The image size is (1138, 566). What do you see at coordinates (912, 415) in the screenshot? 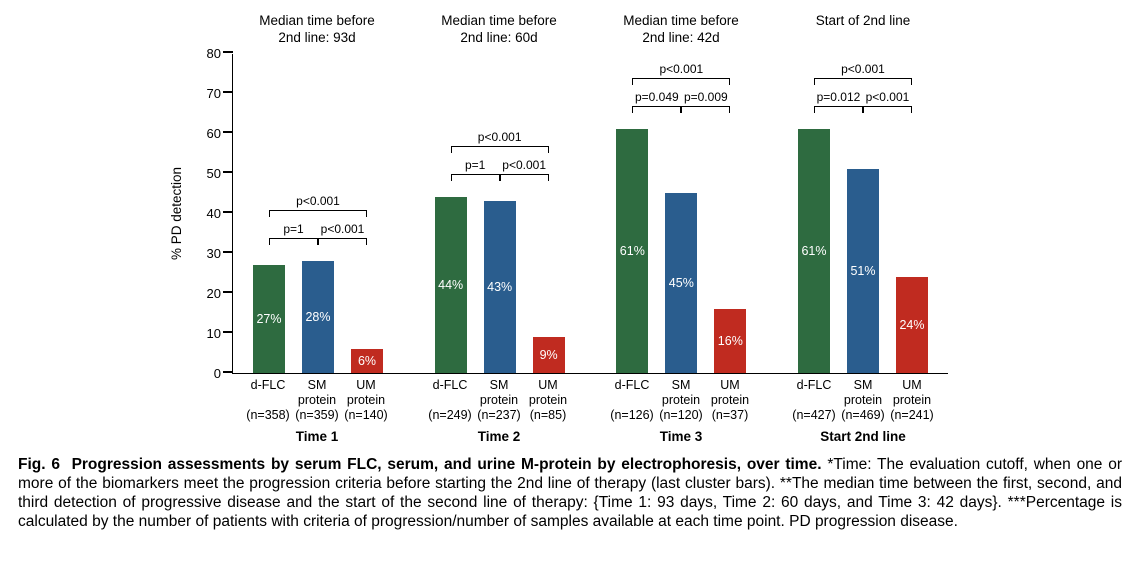
I see `bar-n-label: (n=241)` at bounding box center [912, 415].